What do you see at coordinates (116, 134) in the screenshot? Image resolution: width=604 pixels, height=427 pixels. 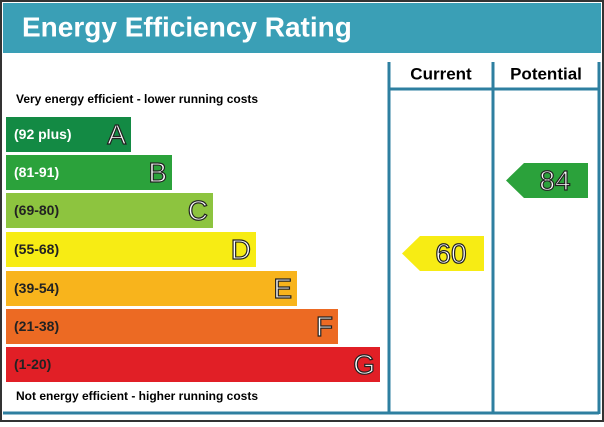 I see `band-letter: A` at bounding box center [116, 134].